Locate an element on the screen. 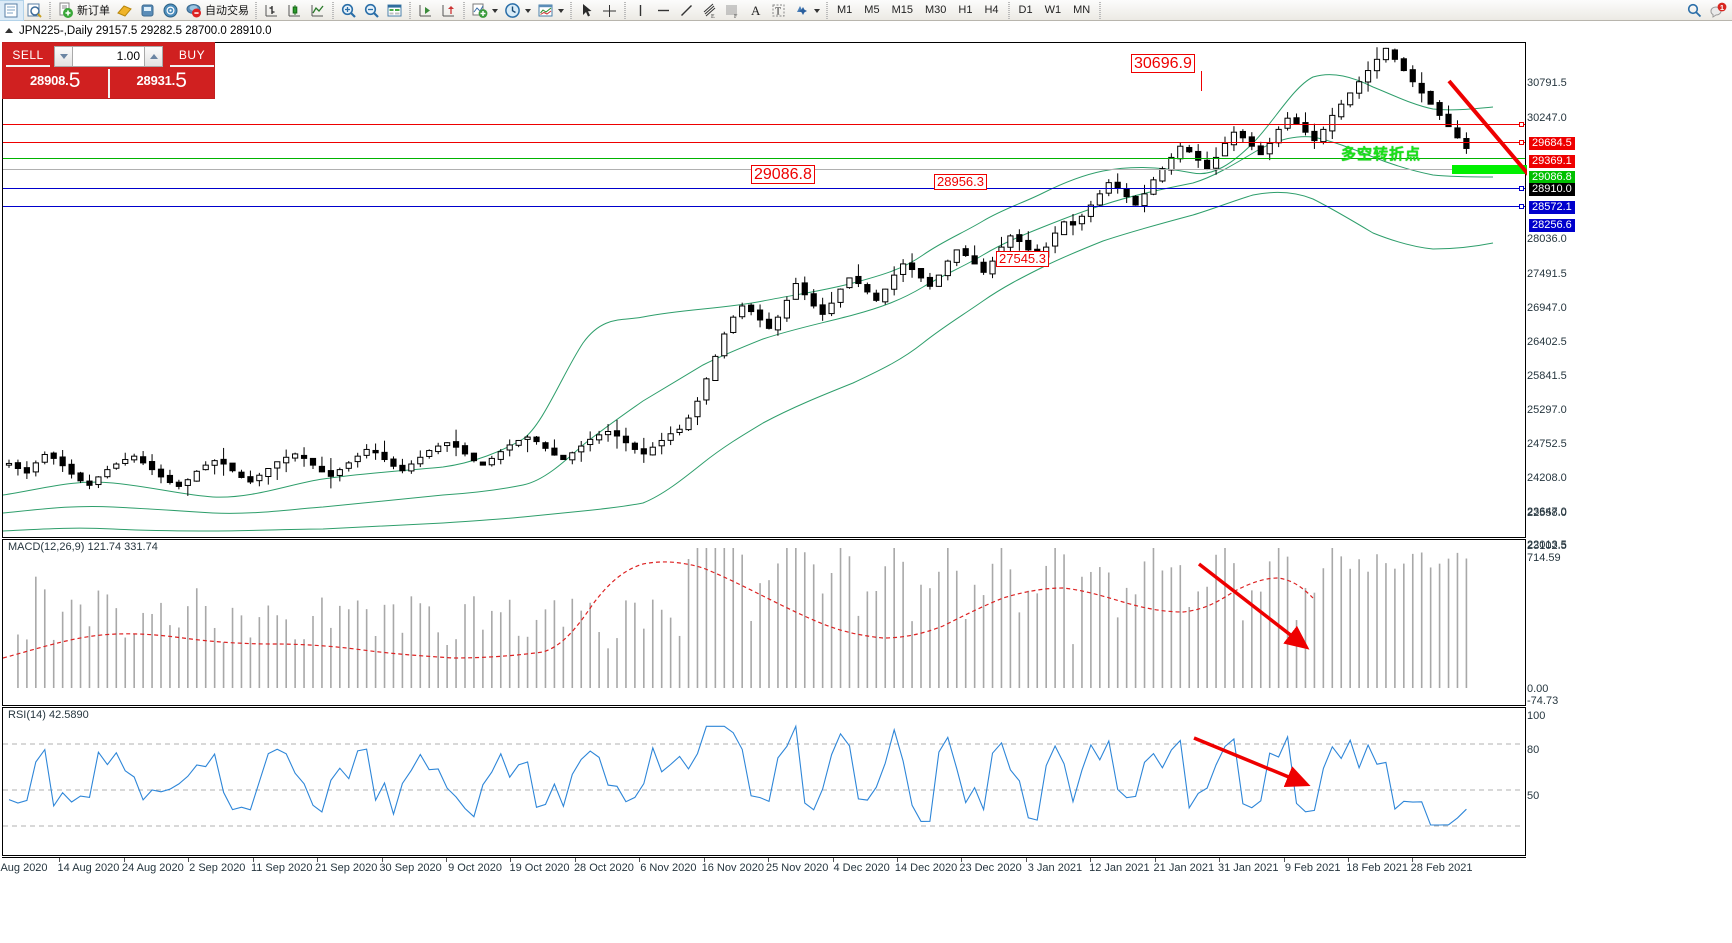  templates-dropdown-caret is located at coordinates (560, 10).